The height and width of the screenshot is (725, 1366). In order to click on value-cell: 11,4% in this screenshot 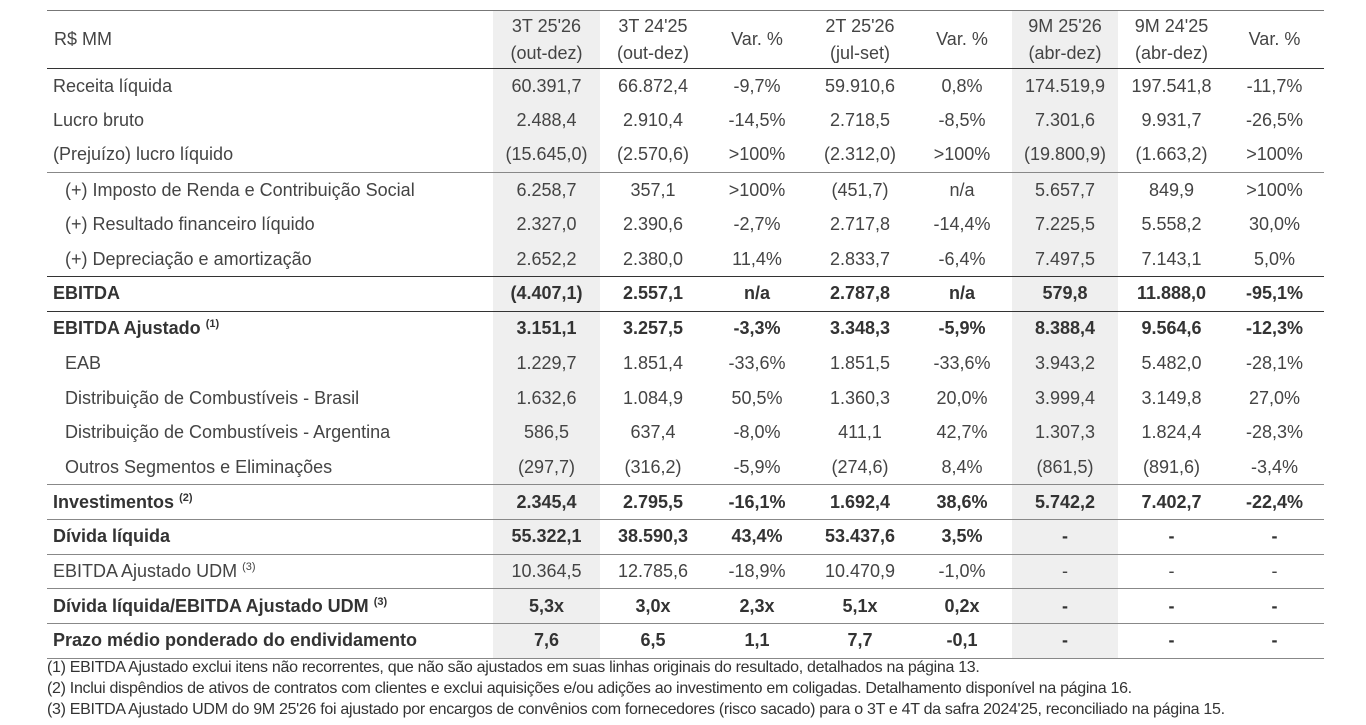, I will do `click(757, 258)`.